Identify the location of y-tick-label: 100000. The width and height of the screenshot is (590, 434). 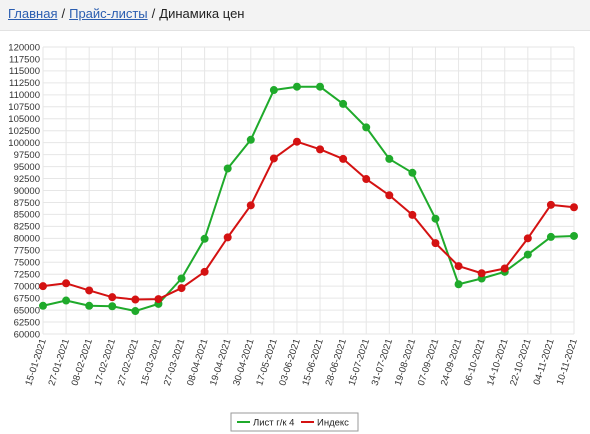
(24, 143).